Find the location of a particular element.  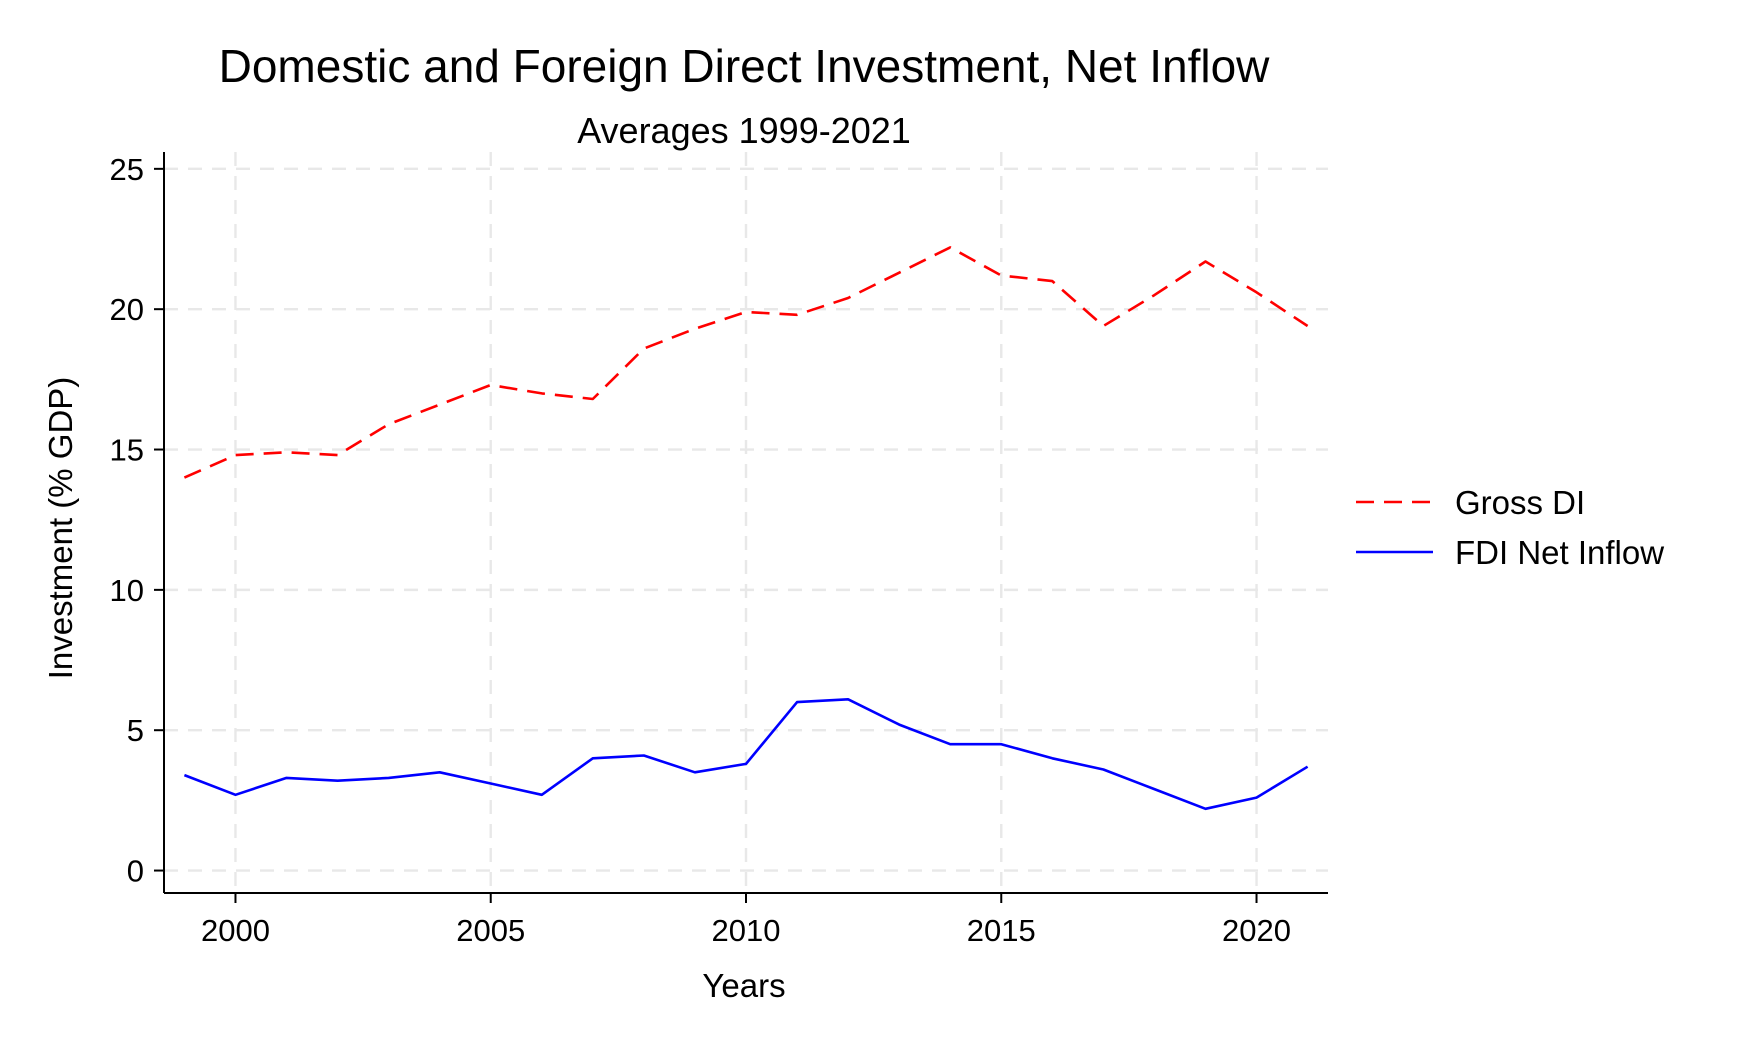

legend-label: Gross DI is located at coordinates (1520, 502).